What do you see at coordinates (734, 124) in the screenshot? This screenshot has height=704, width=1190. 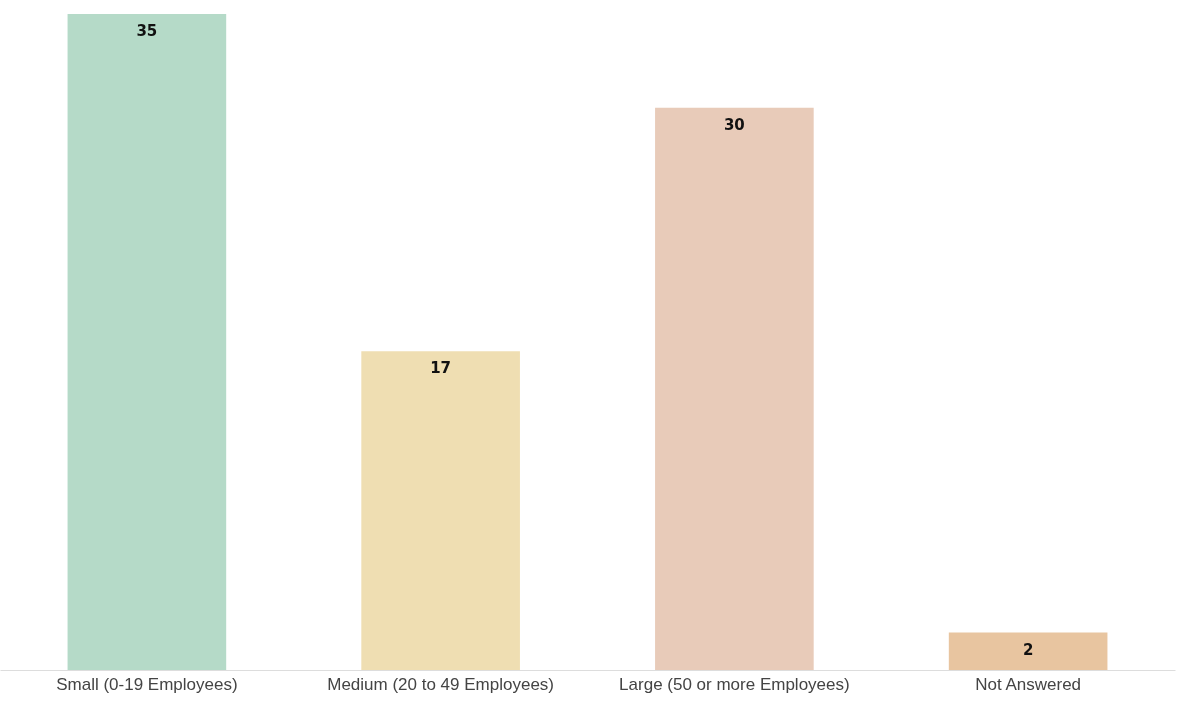 I see `data-label: 30` at bounding box center [734, 124].